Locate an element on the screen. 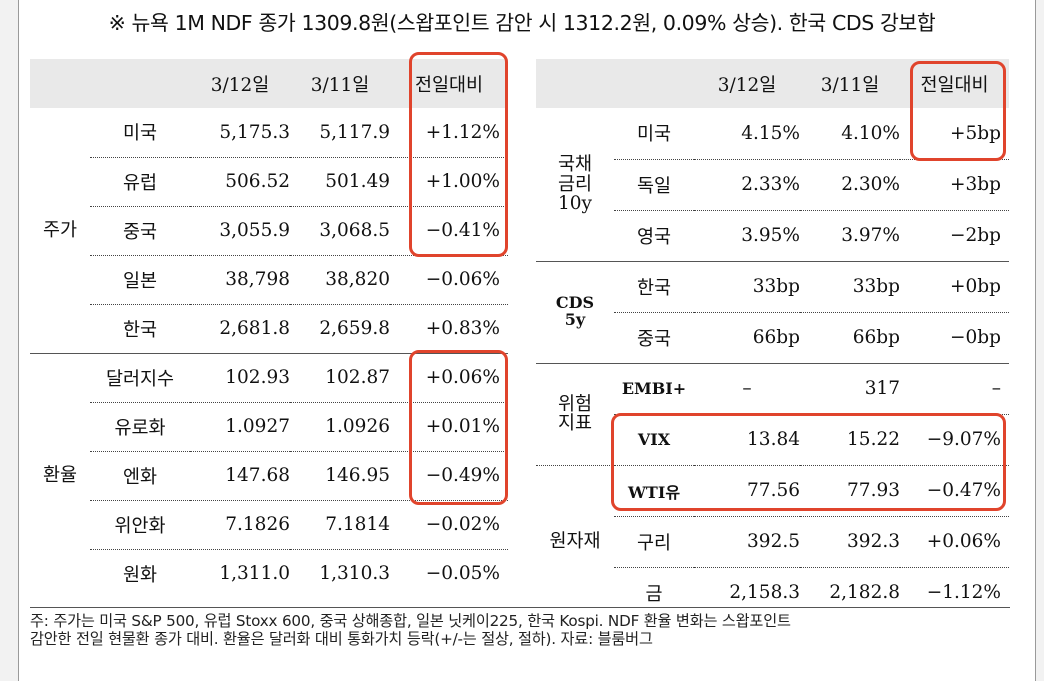 This screenshot has height=681, width=1044. row-name: 달러지수 is located at coordinates (140, 378).